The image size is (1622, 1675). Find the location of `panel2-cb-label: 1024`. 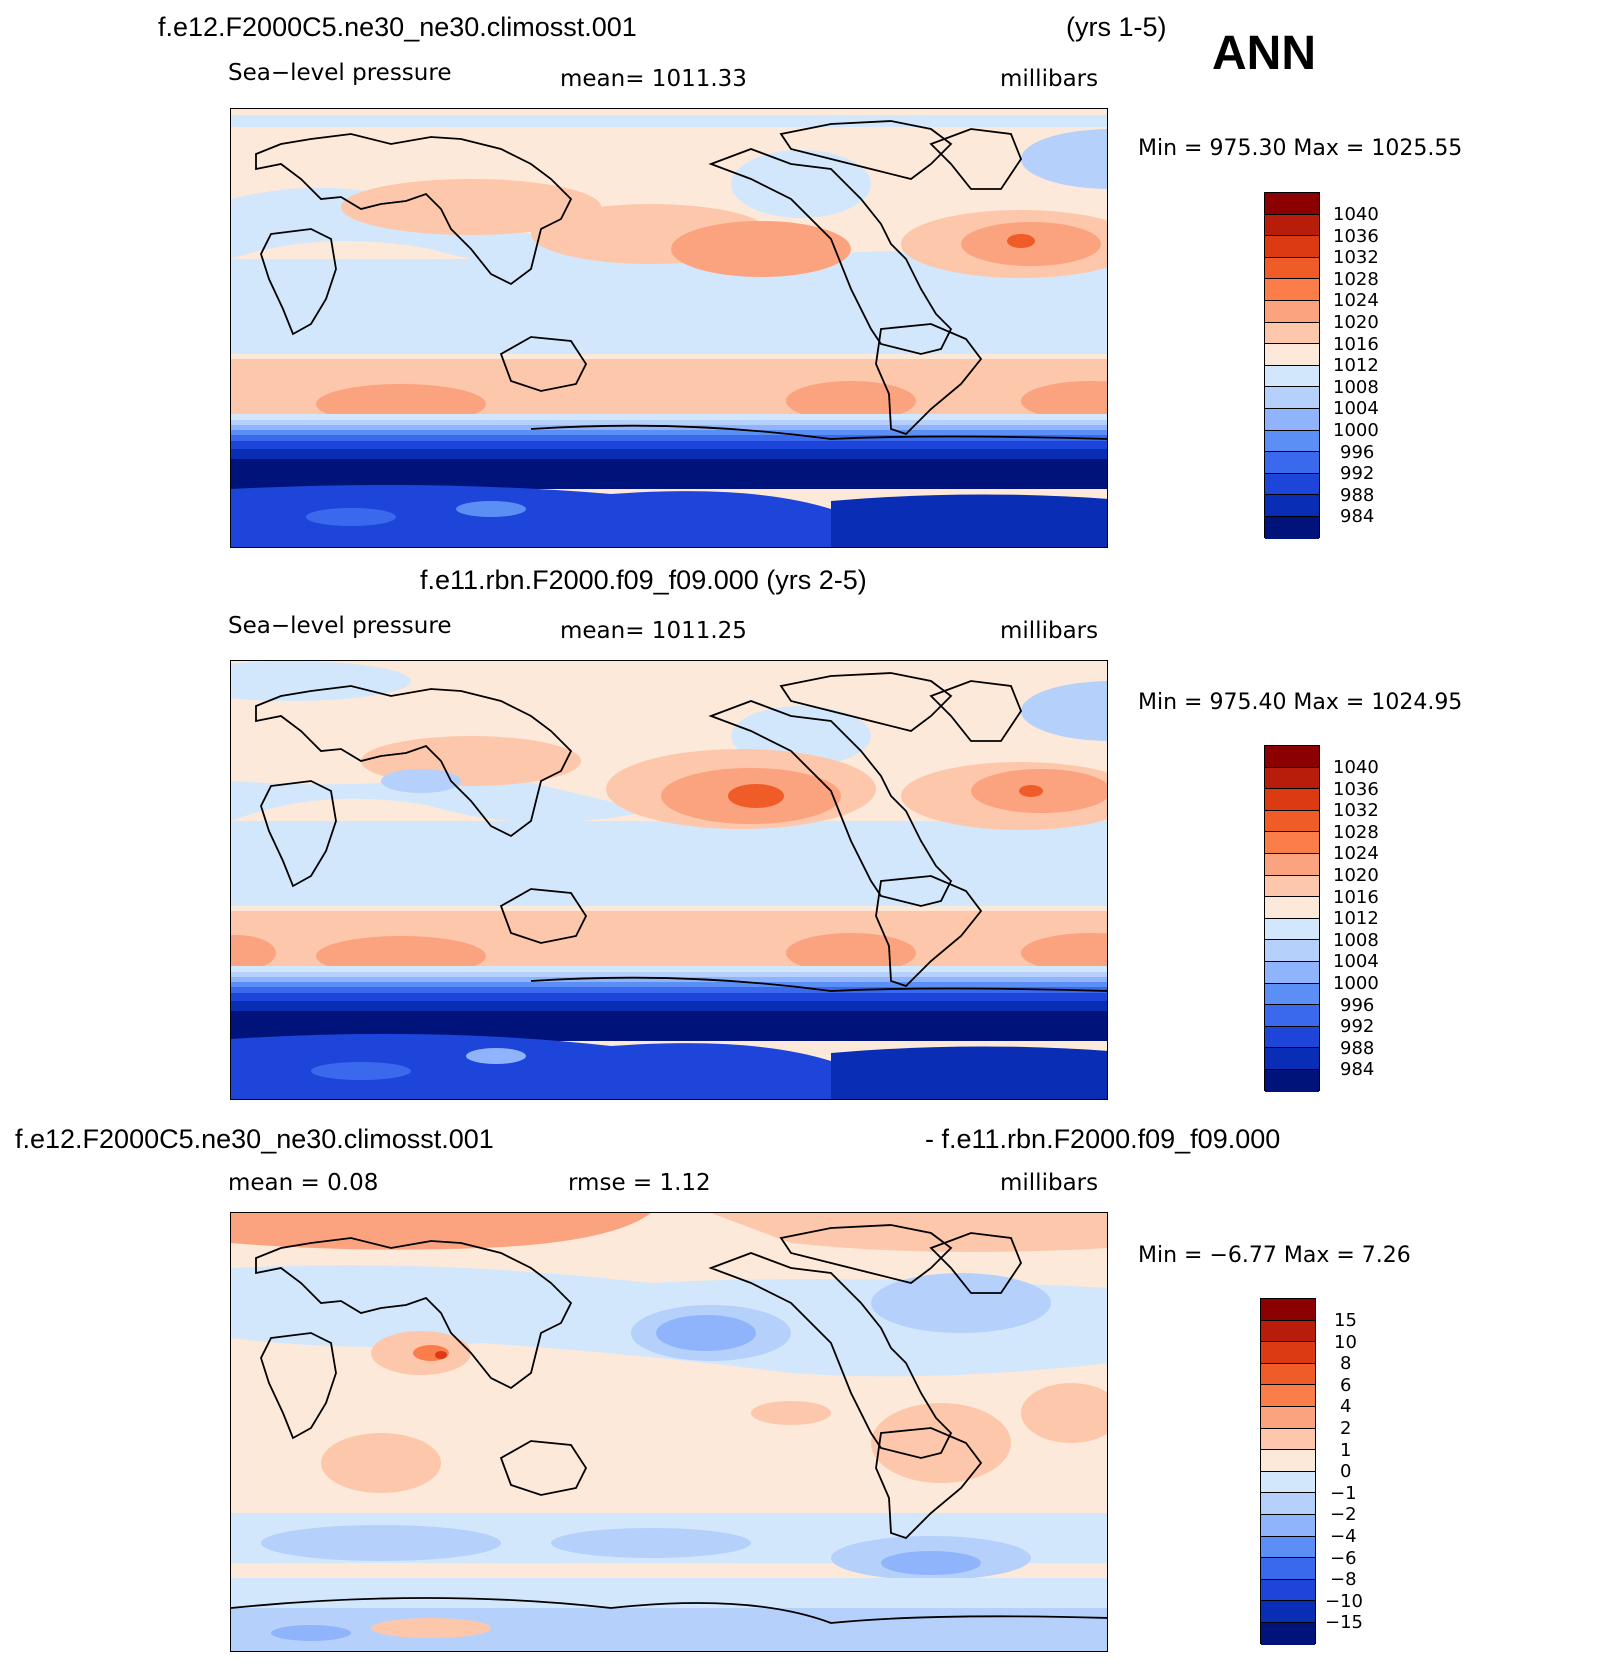

panel2-cb-label: 1024 is located at coordinates (1356, 853).